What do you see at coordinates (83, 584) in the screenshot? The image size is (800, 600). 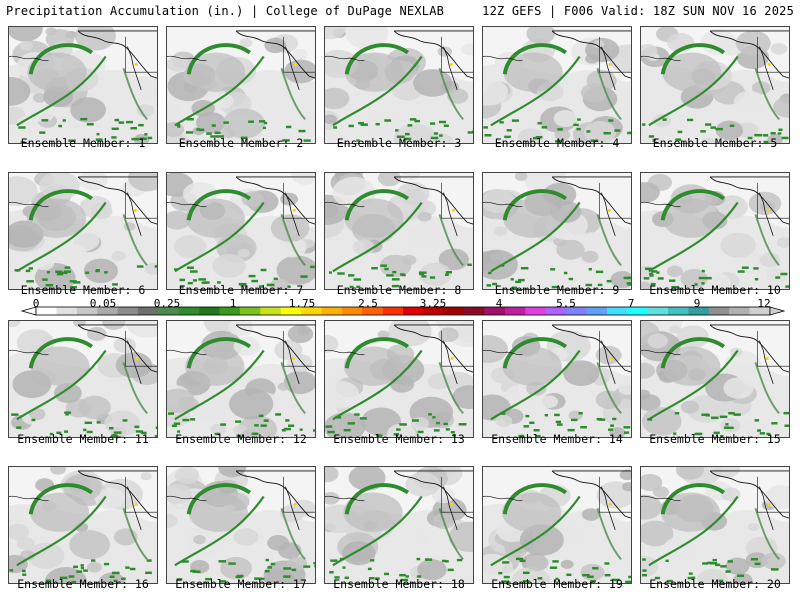 I see `ensemble-member-label: Ensemble Member: 16` at bounding box center [83, 584].